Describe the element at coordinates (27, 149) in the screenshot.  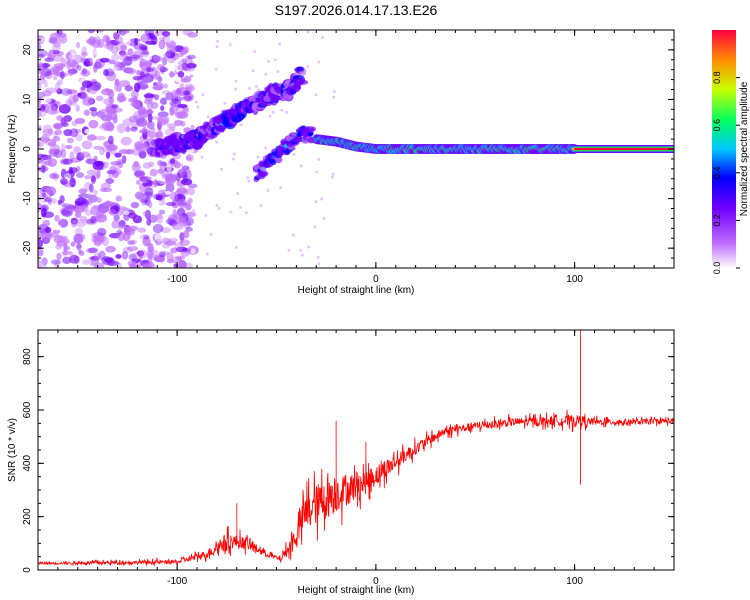
I see `spectrogram-ytick-label: 0` at that location.